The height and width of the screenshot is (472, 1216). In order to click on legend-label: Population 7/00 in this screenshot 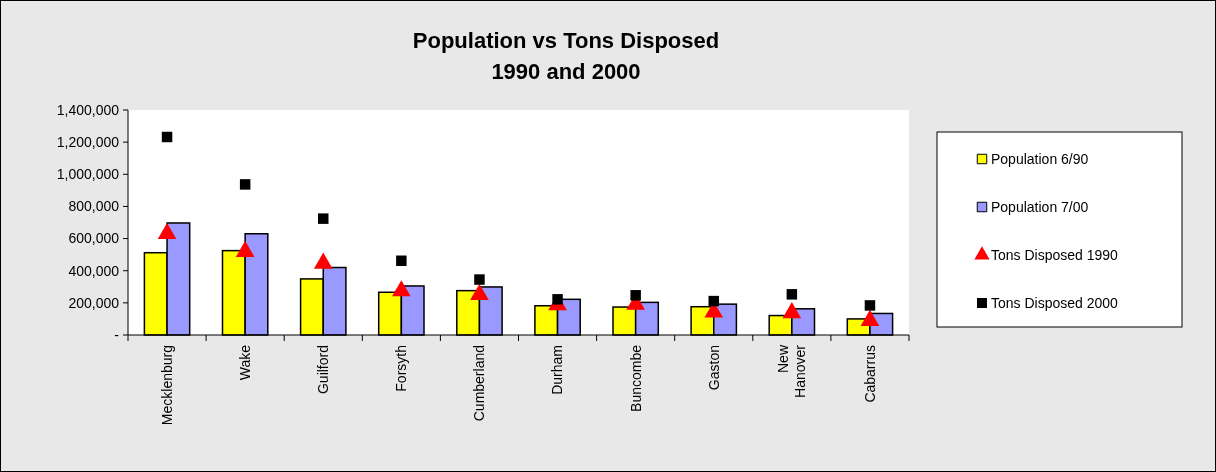, I will do `click(1040, 206)`.